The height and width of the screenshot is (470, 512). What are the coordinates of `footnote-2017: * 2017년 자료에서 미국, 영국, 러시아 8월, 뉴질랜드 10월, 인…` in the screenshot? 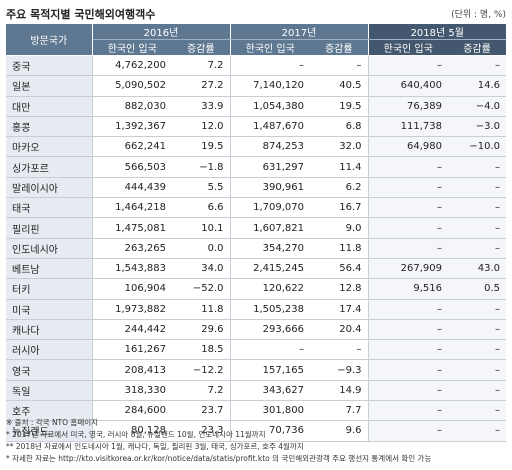 It's located at (136, 434).